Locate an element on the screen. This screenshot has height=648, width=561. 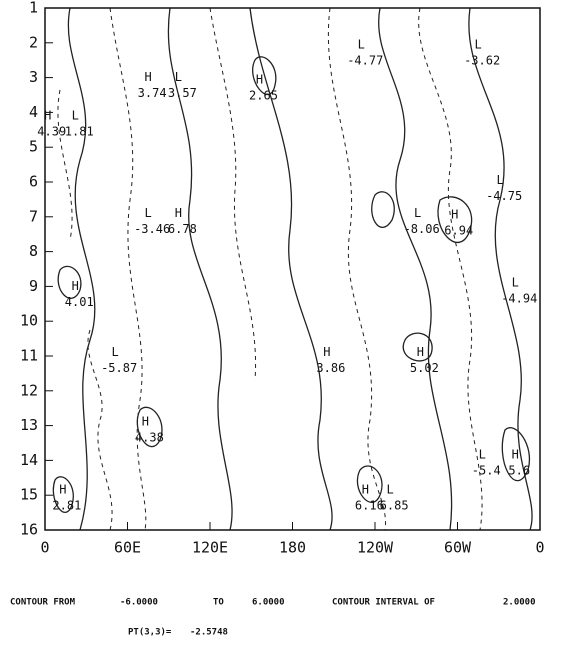
extremum-value: 5.6 is located at coordinates (519, 471).